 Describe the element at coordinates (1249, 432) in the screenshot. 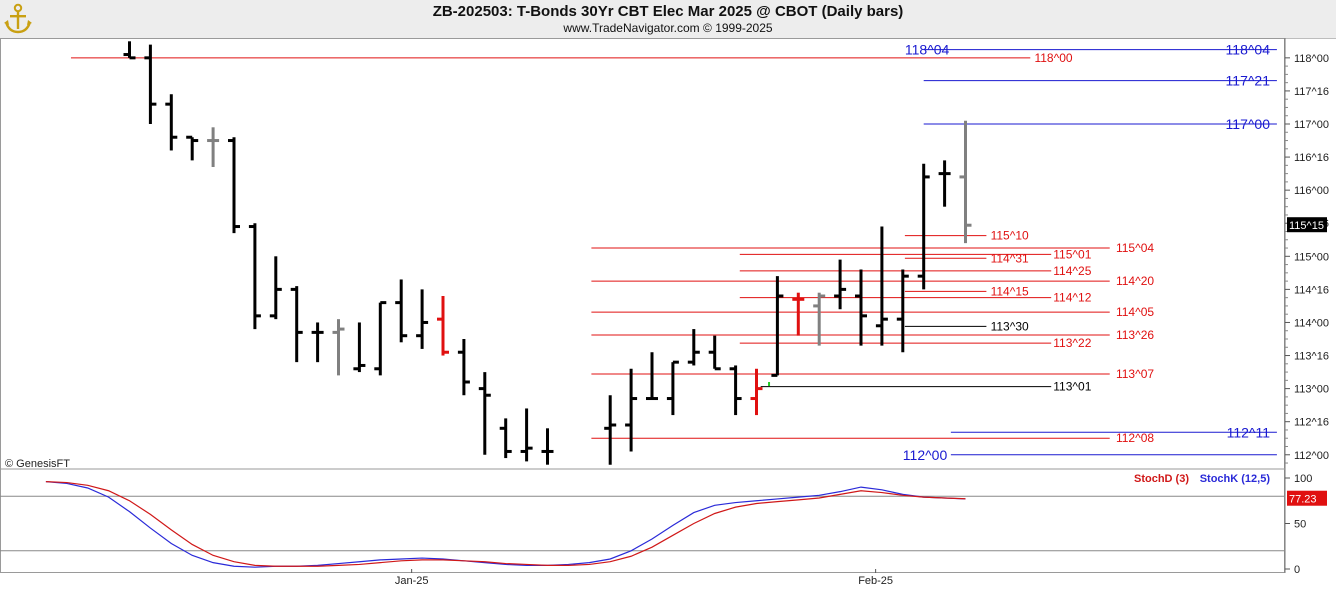

I see `level-label: 112^11` at that location.